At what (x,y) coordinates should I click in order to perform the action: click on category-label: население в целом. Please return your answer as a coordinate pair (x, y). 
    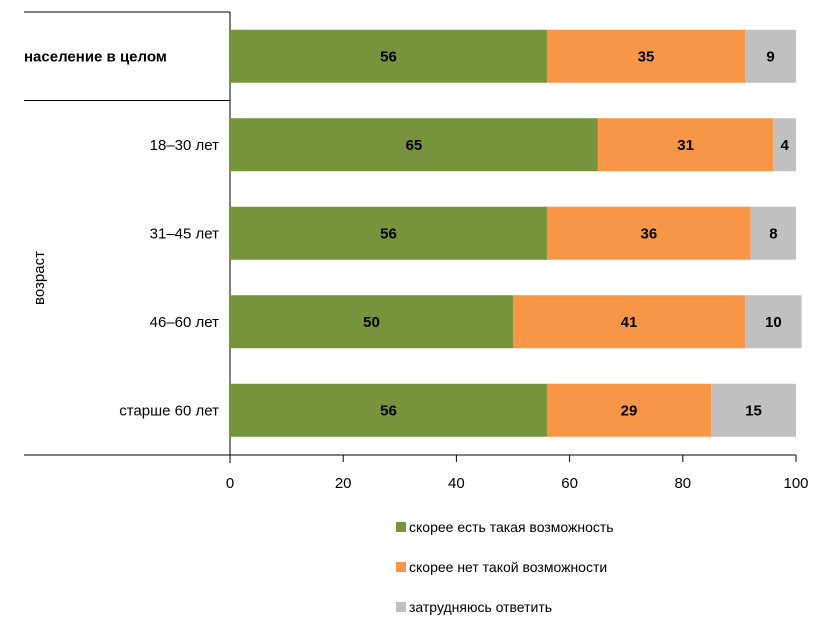
    Looking at the image, I should click on (95, 56).